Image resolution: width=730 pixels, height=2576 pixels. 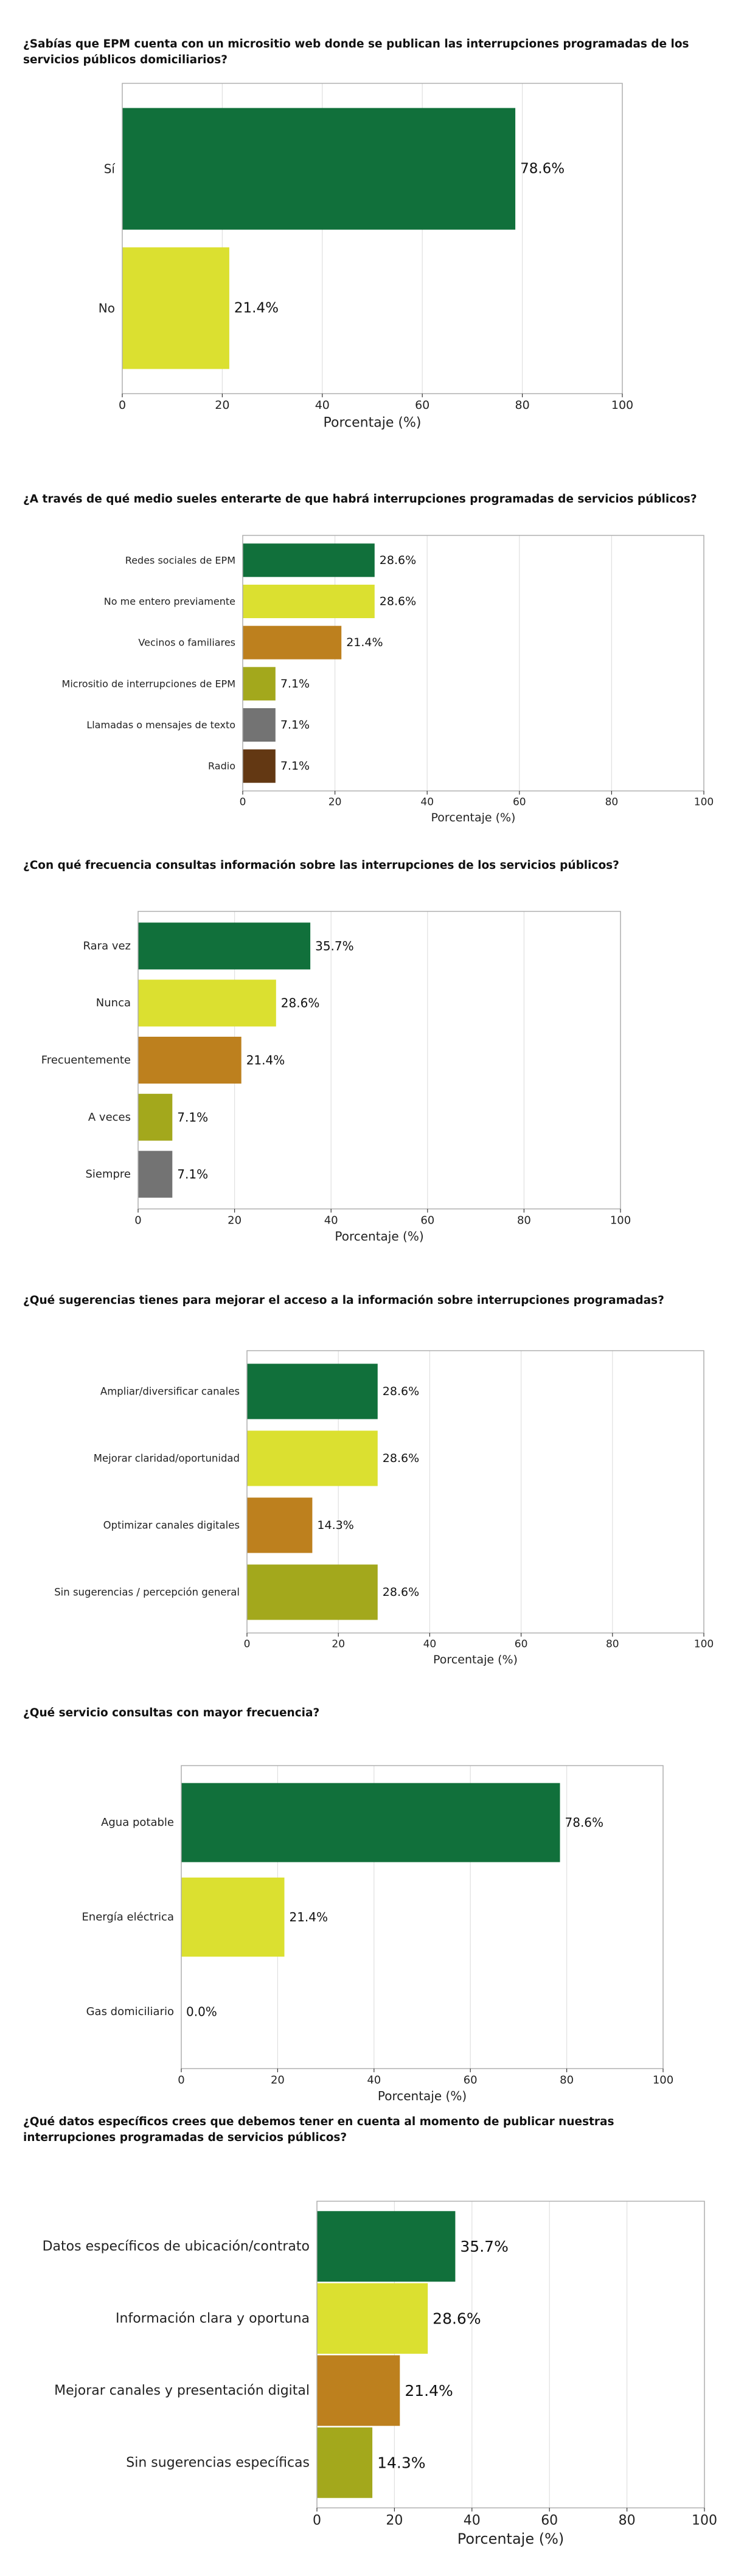 What do you see at coordinates (108, 1174) in the screenshot?
I see `category-label: Siempre` at bounding box center [108, 1174].